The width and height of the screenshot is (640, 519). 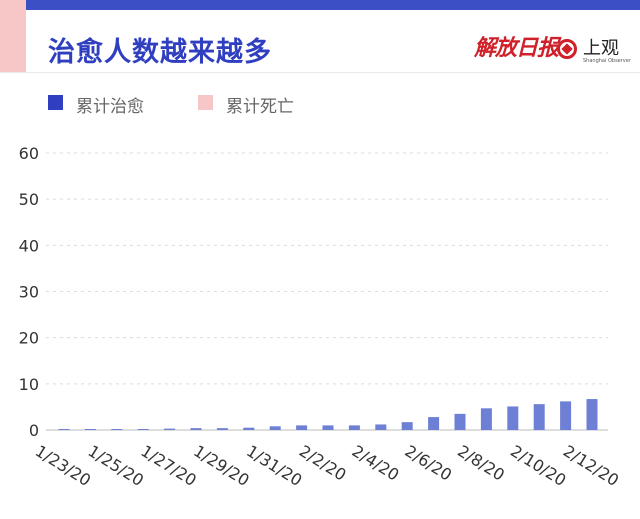 I want to click on x-tick-label: 1/31/20, so click(x=274, y=465).